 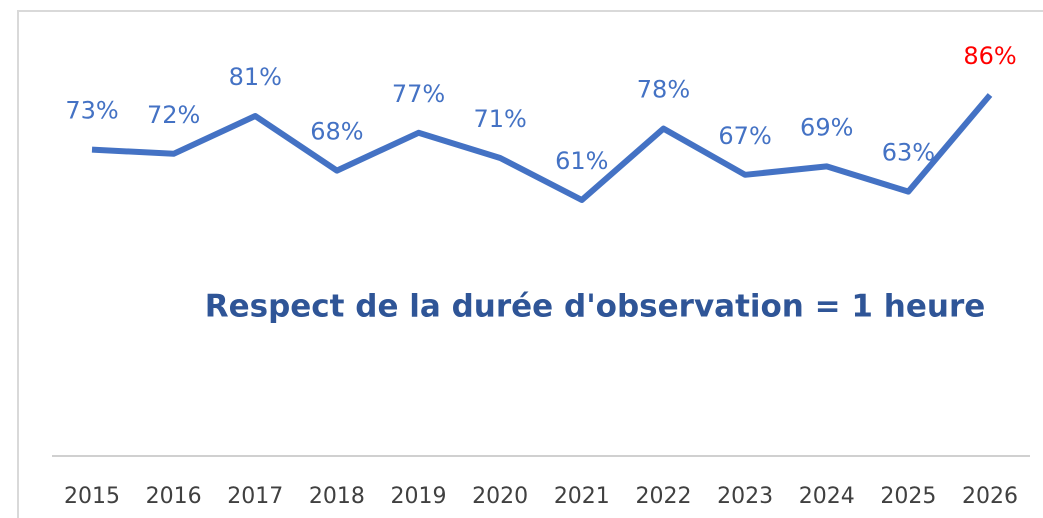 What do you see at coordinates (337, 496) in the screenshot?
I see `x-tick-label: 2018` at bounding box center [337, 496].